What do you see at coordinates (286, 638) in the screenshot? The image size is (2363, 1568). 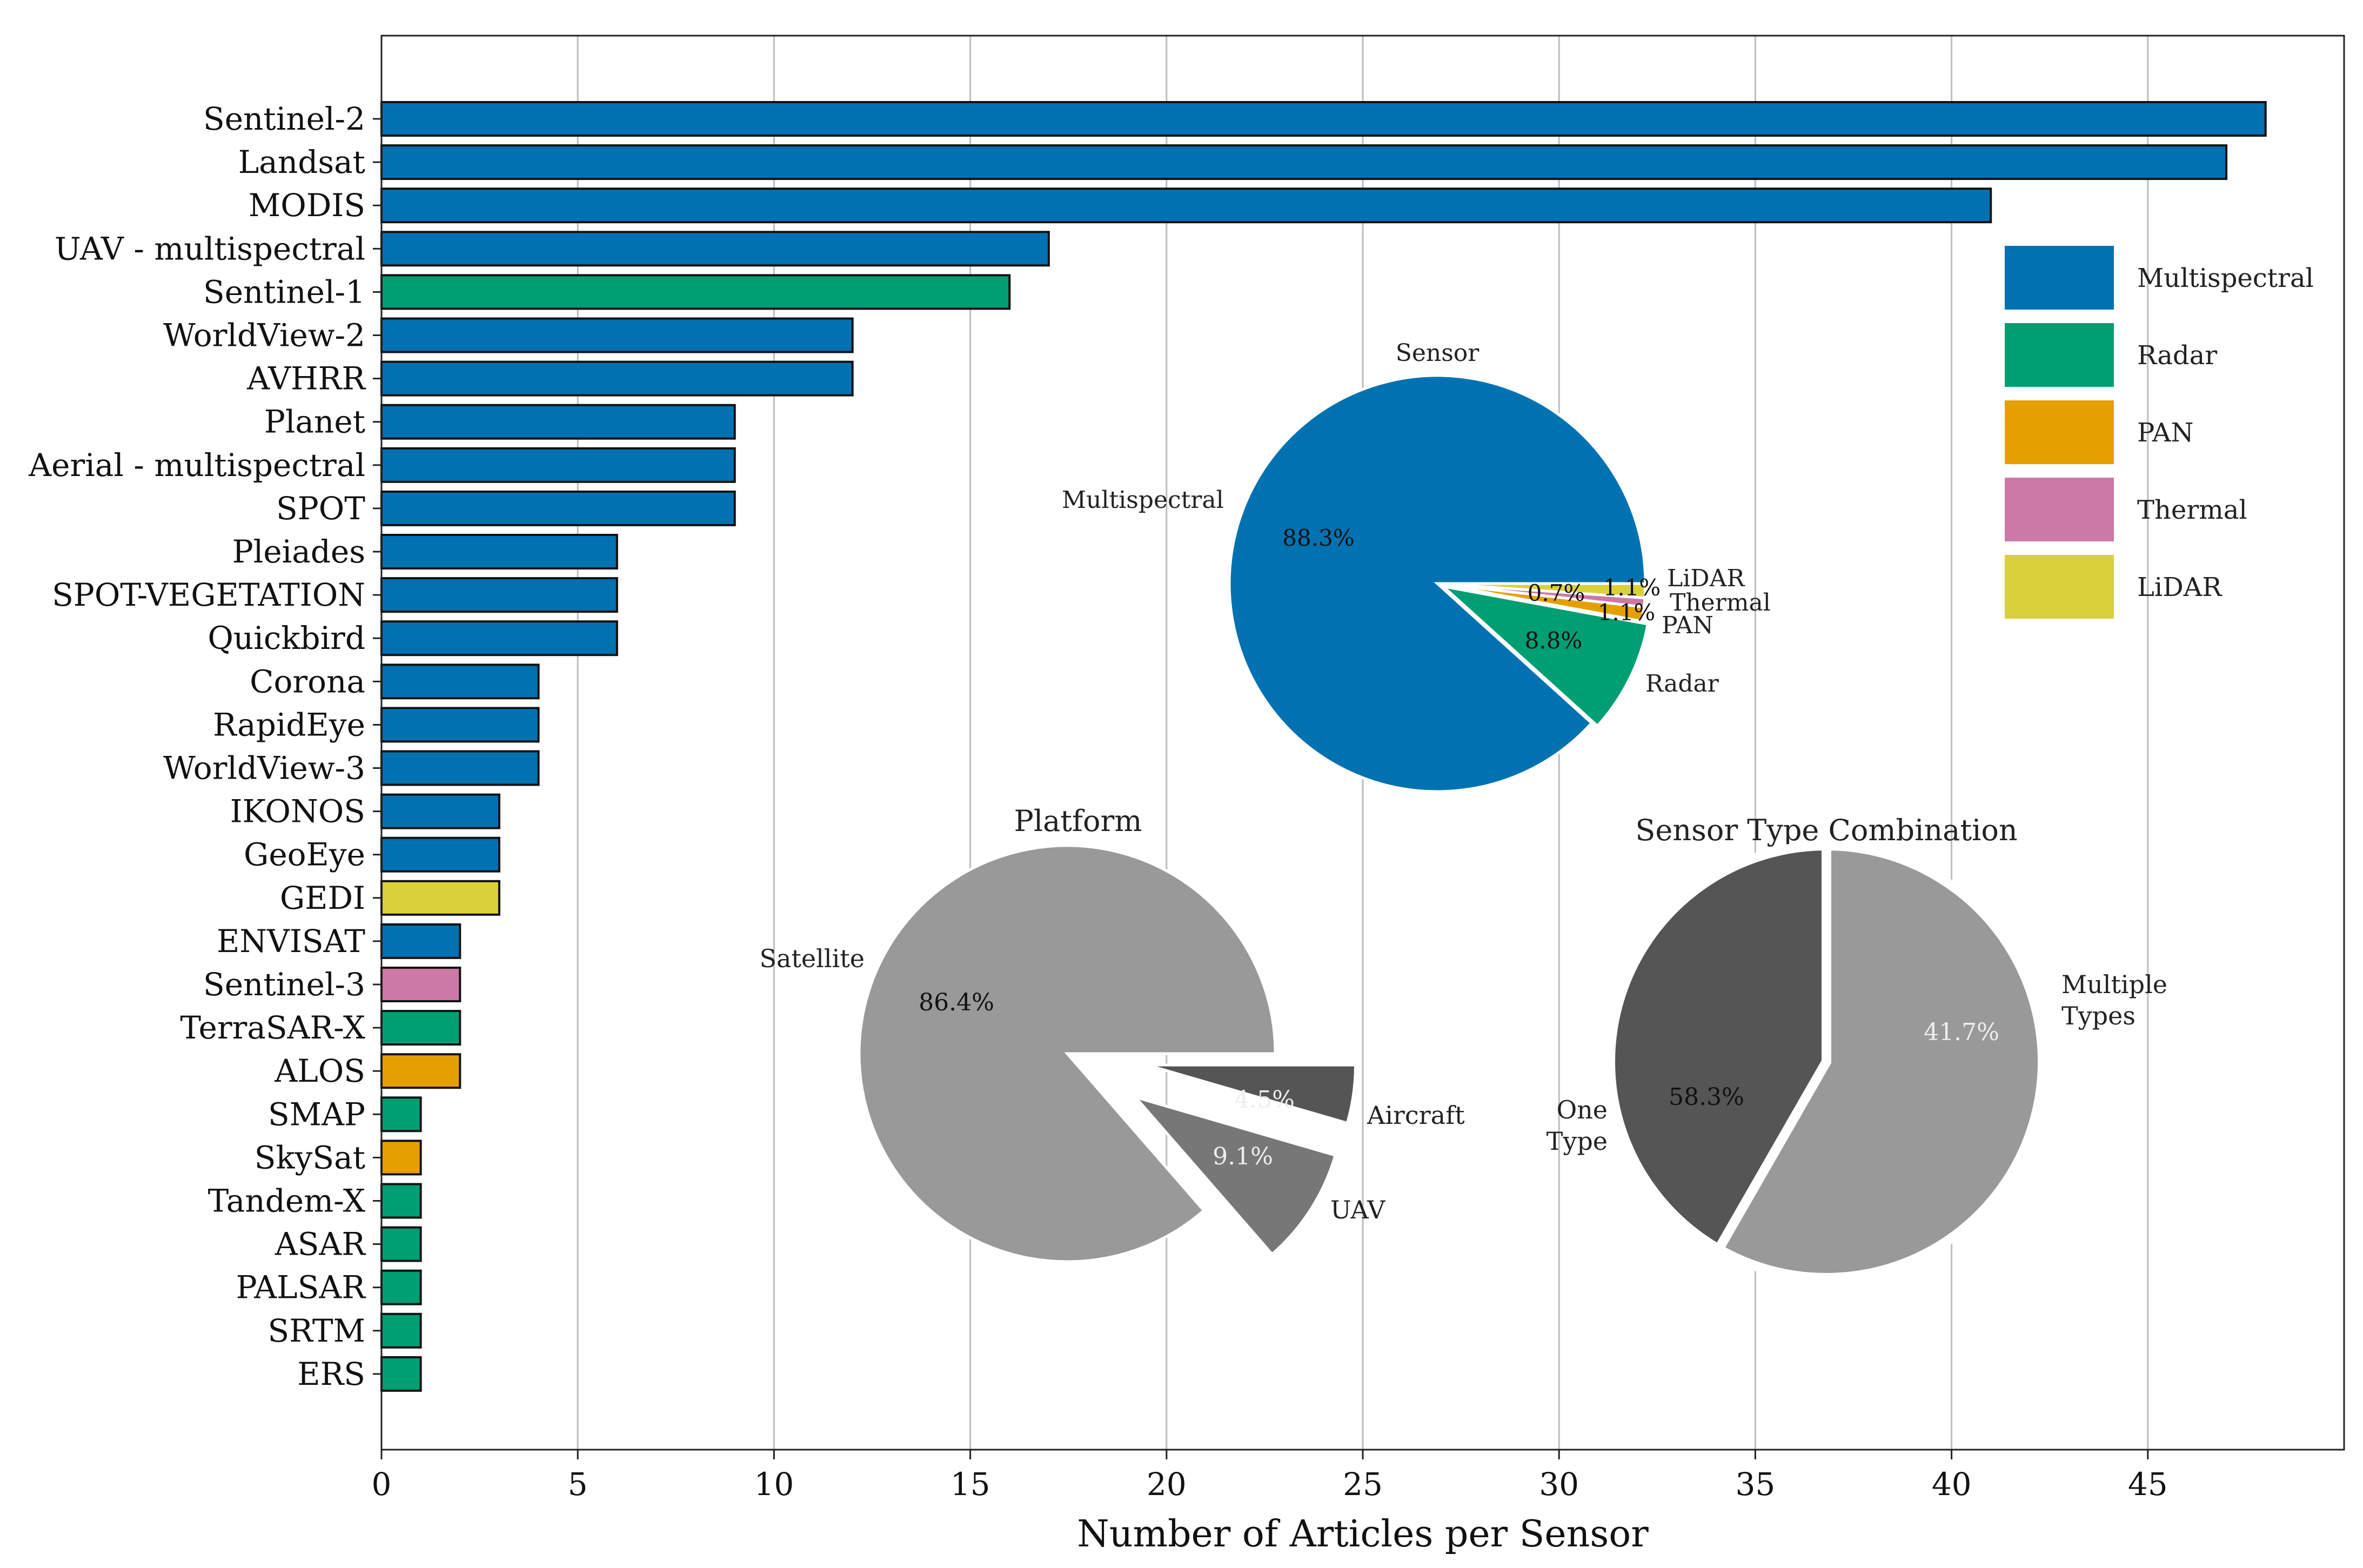 I see `y-tick-label-quickbird: Quickbird` at bounding box center [286, 638].